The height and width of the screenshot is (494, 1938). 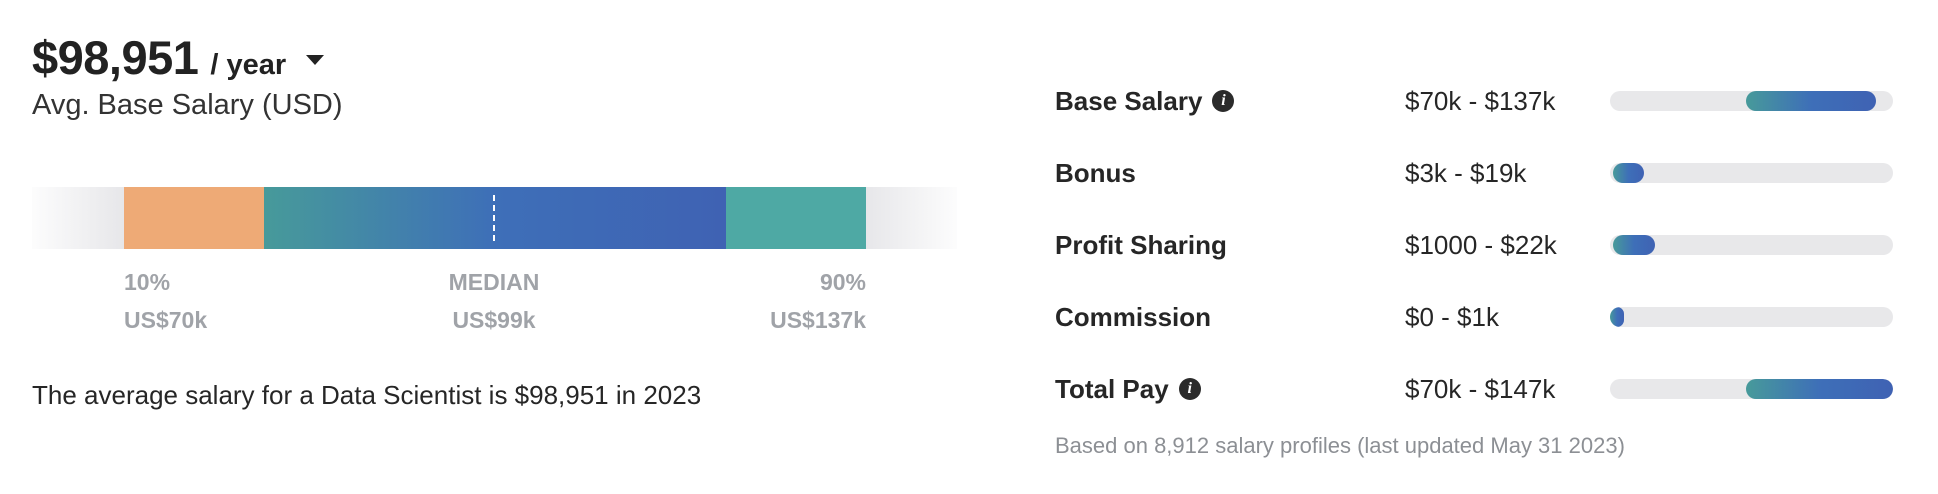 I want to click on breakdown-label-text: Bonus, so click(x=1095, y=172).